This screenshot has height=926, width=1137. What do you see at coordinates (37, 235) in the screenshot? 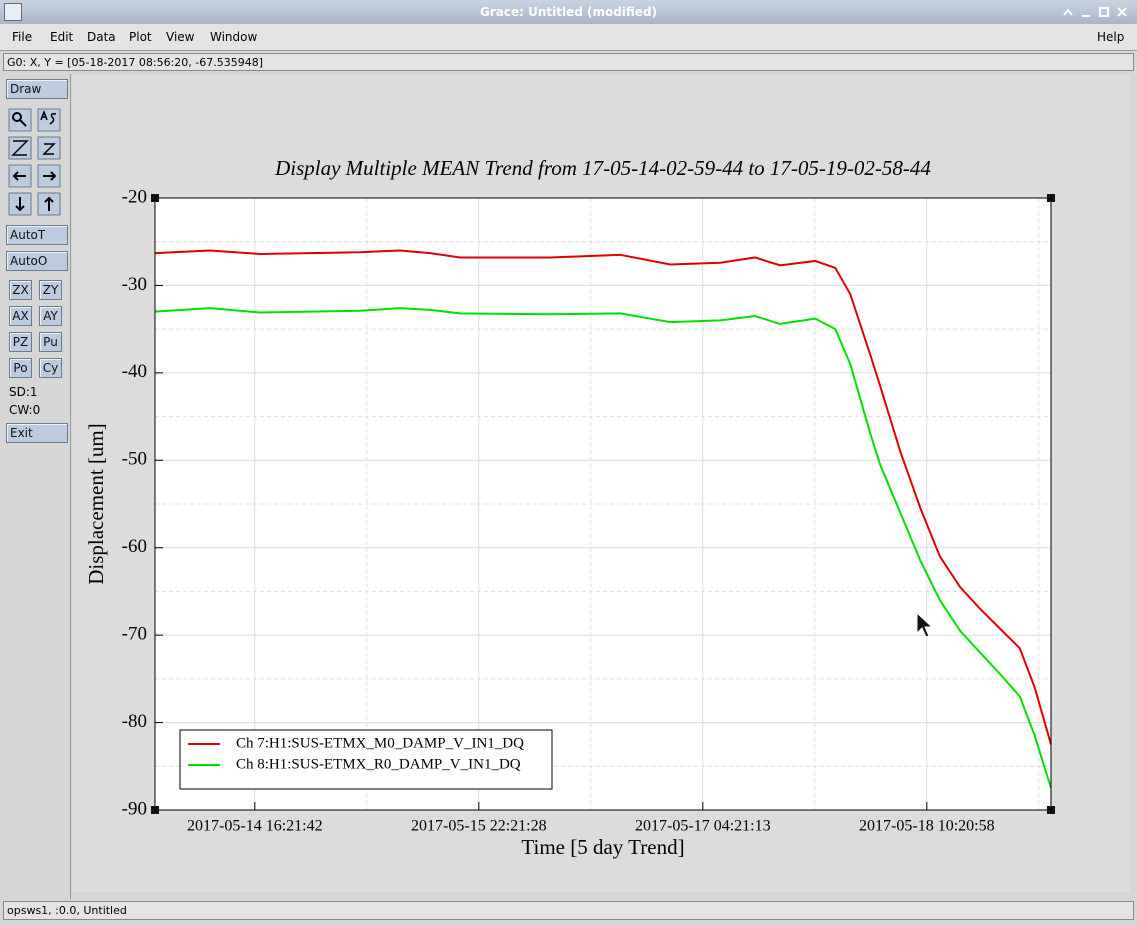
I see `autot-button: AutoT` at bounding box center [37, 235].